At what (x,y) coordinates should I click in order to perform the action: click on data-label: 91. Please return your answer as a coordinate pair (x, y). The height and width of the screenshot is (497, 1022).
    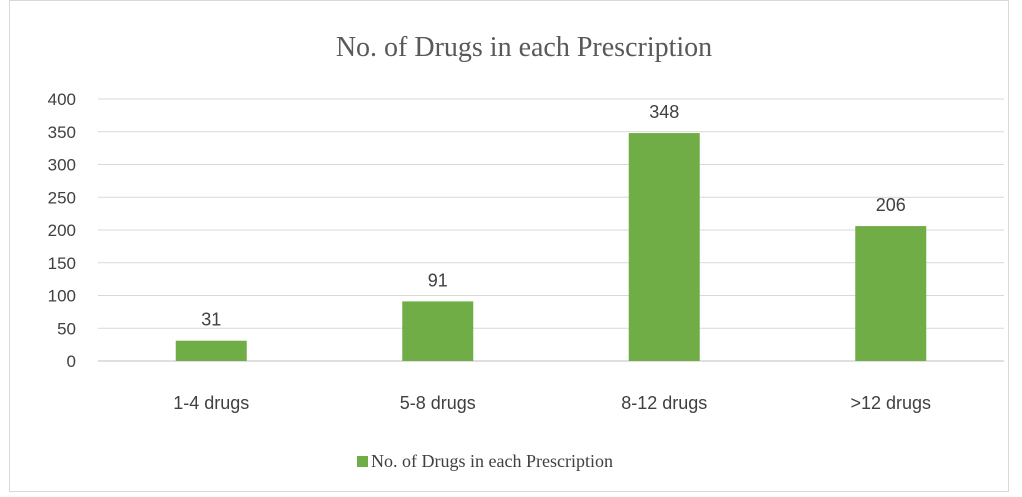
    Looking at the image, I should click on (438, 280).